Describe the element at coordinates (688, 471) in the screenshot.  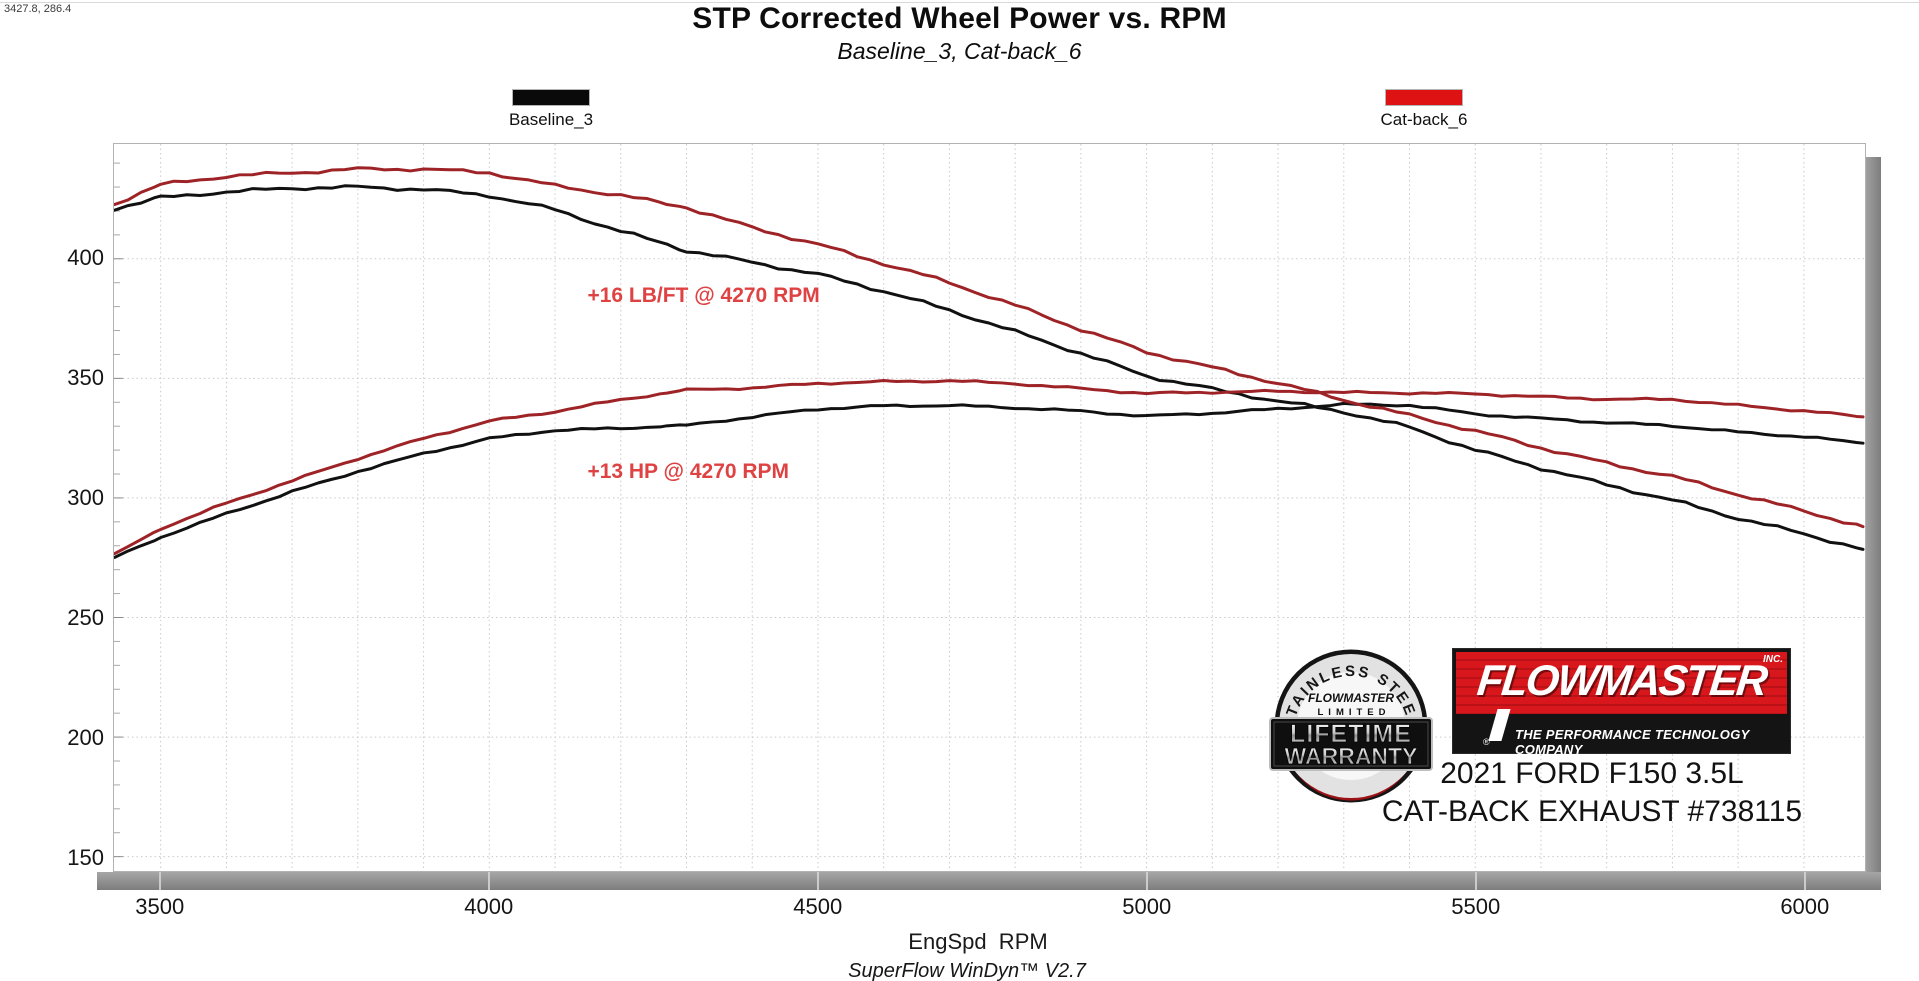
I see `curve-annotation: +13 HP @ 4270 RPM` at that location.